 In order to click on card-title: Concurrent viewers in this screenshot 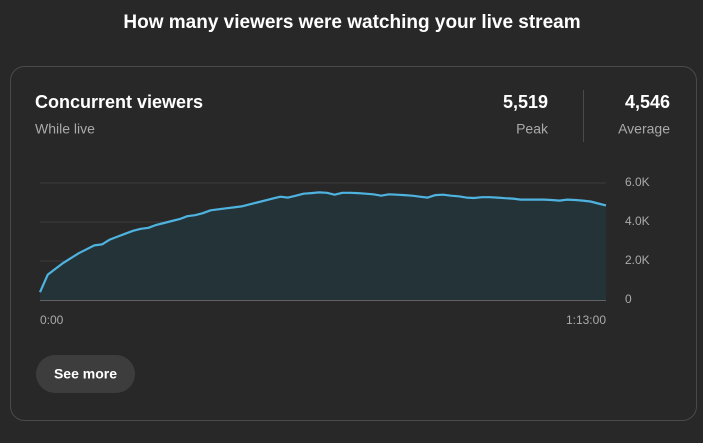, I will do `click(119, 102)`.